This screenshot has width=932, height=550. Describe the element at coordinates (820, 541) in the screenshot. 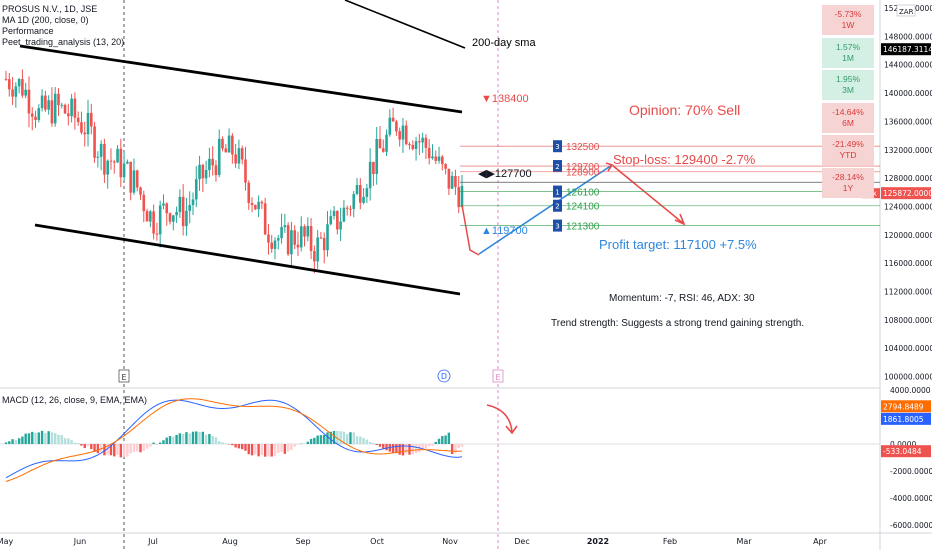

I see `month-label: Apr` at that location.